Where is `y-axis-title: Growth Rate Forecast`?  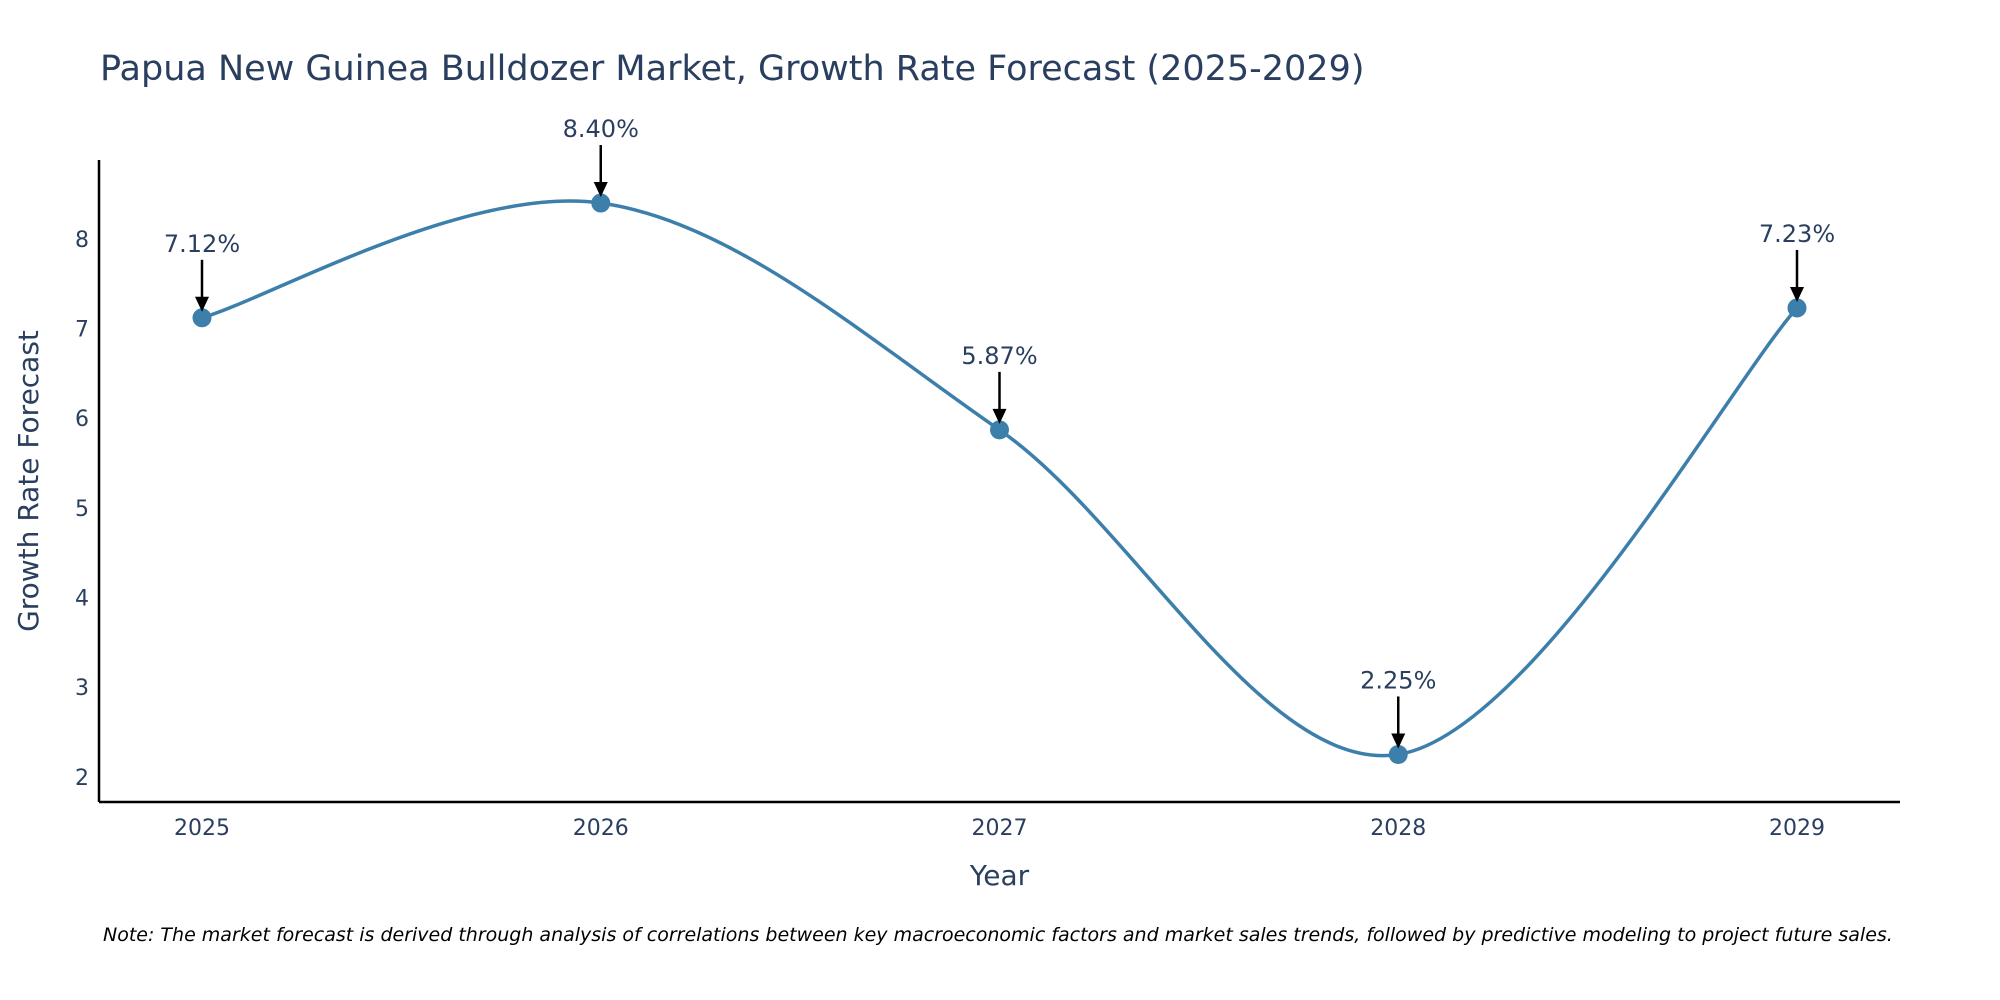
y-axis-title: Growth Rate Forecast is located at coordinates (28, 481).